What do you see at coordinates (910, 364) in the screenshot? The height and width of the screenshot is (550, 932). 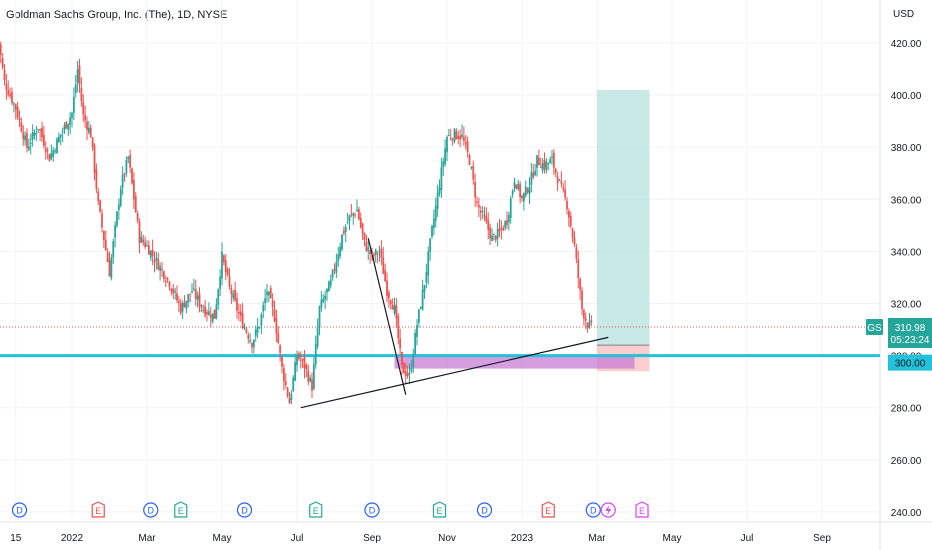 I see `support-price-label: 300.00` at bounding box center [910, 364].